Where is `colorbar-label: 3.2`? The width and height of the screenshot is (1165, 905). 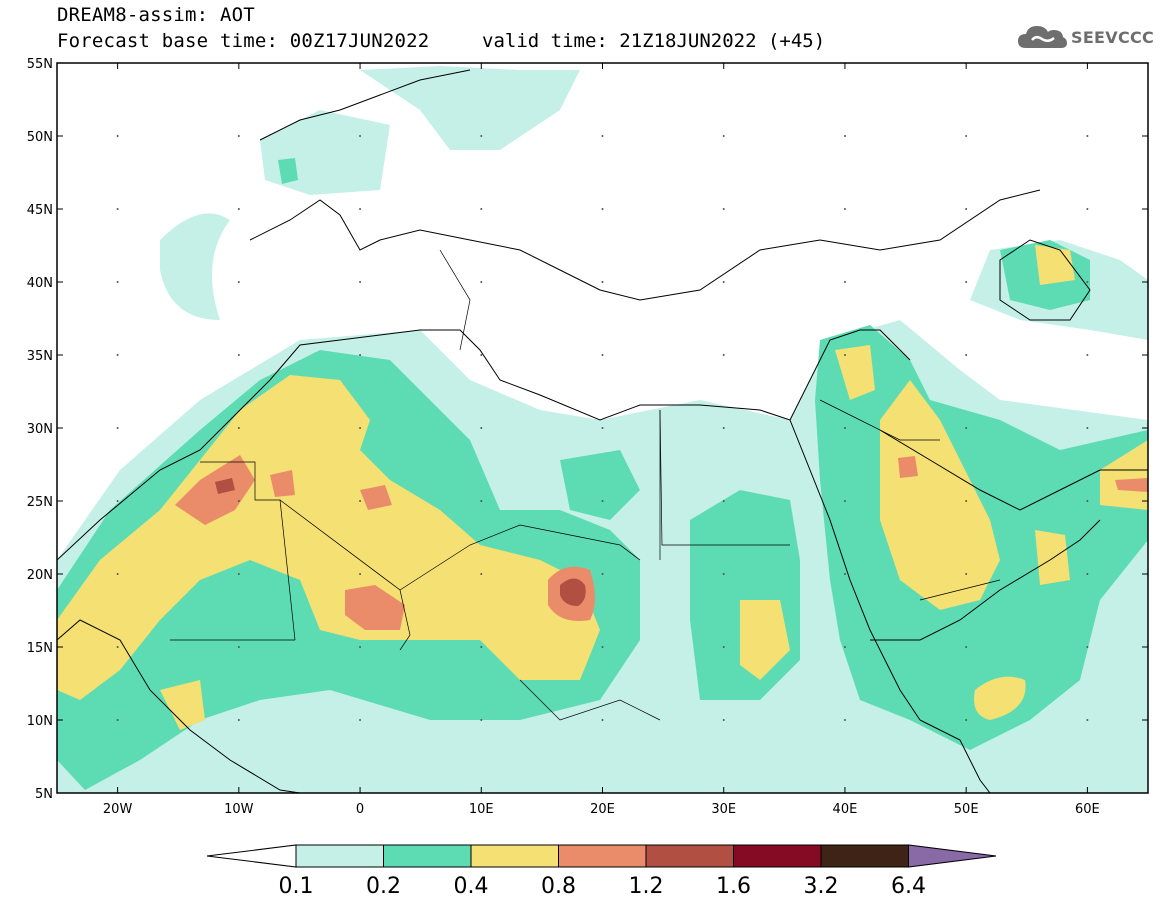
colorbar-label: 3.2 is located at coordinates (821, 886).